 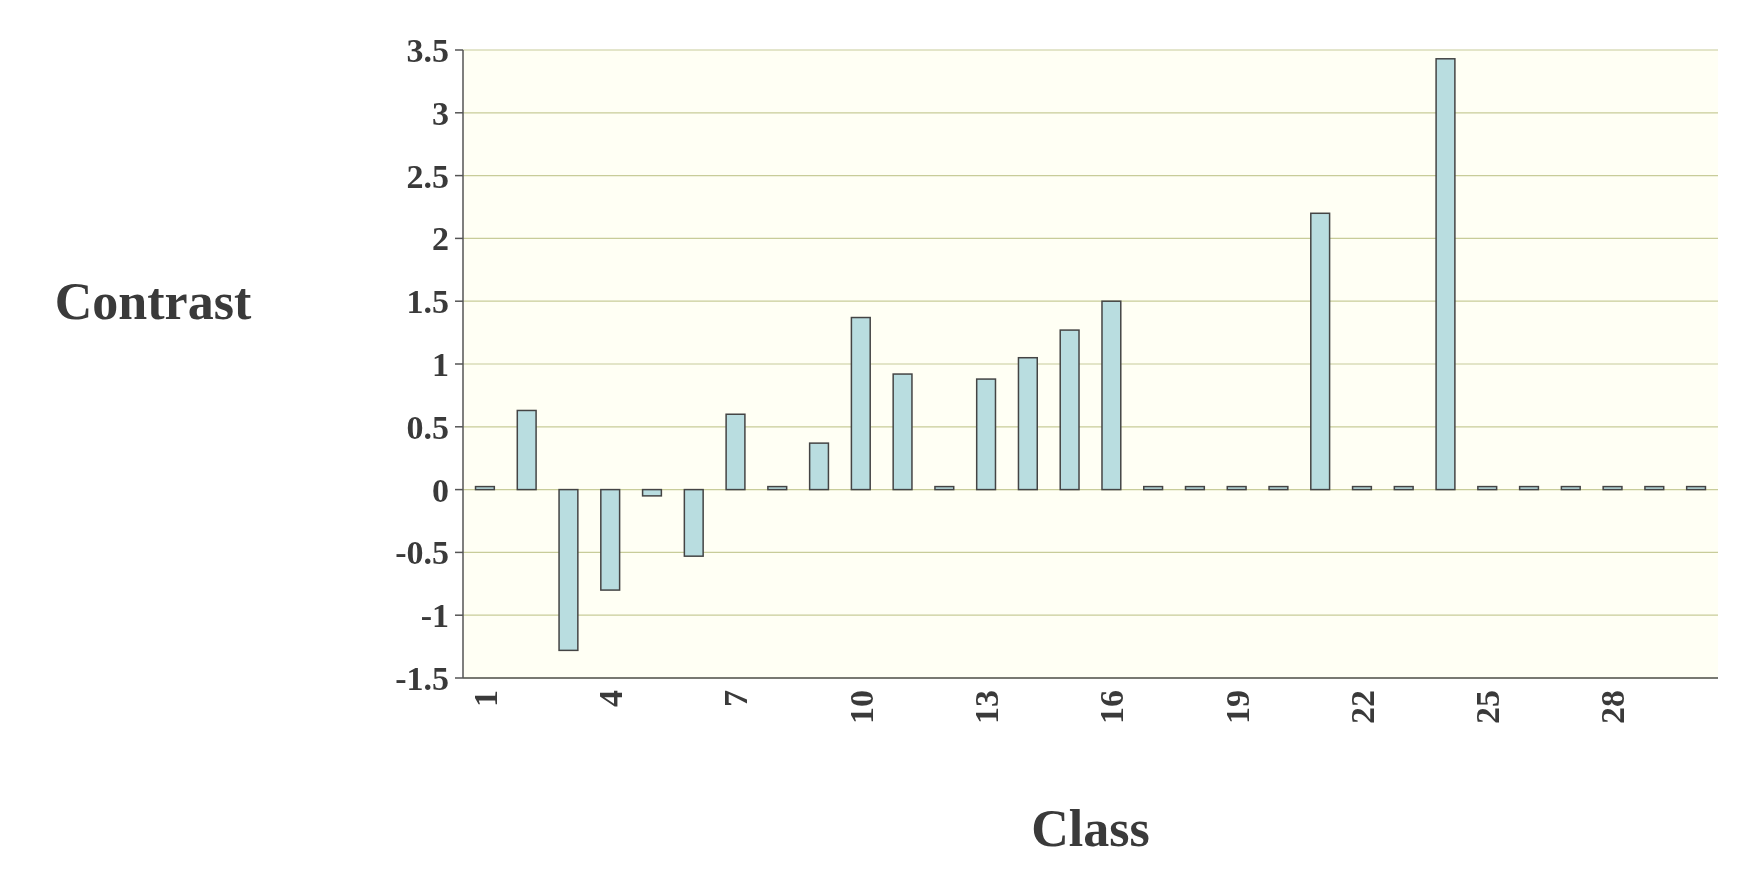 What do you see at coordinates (440, 490) in the screenshot?
I see `y-tick-label: 0` at bounding box center [440, 490].